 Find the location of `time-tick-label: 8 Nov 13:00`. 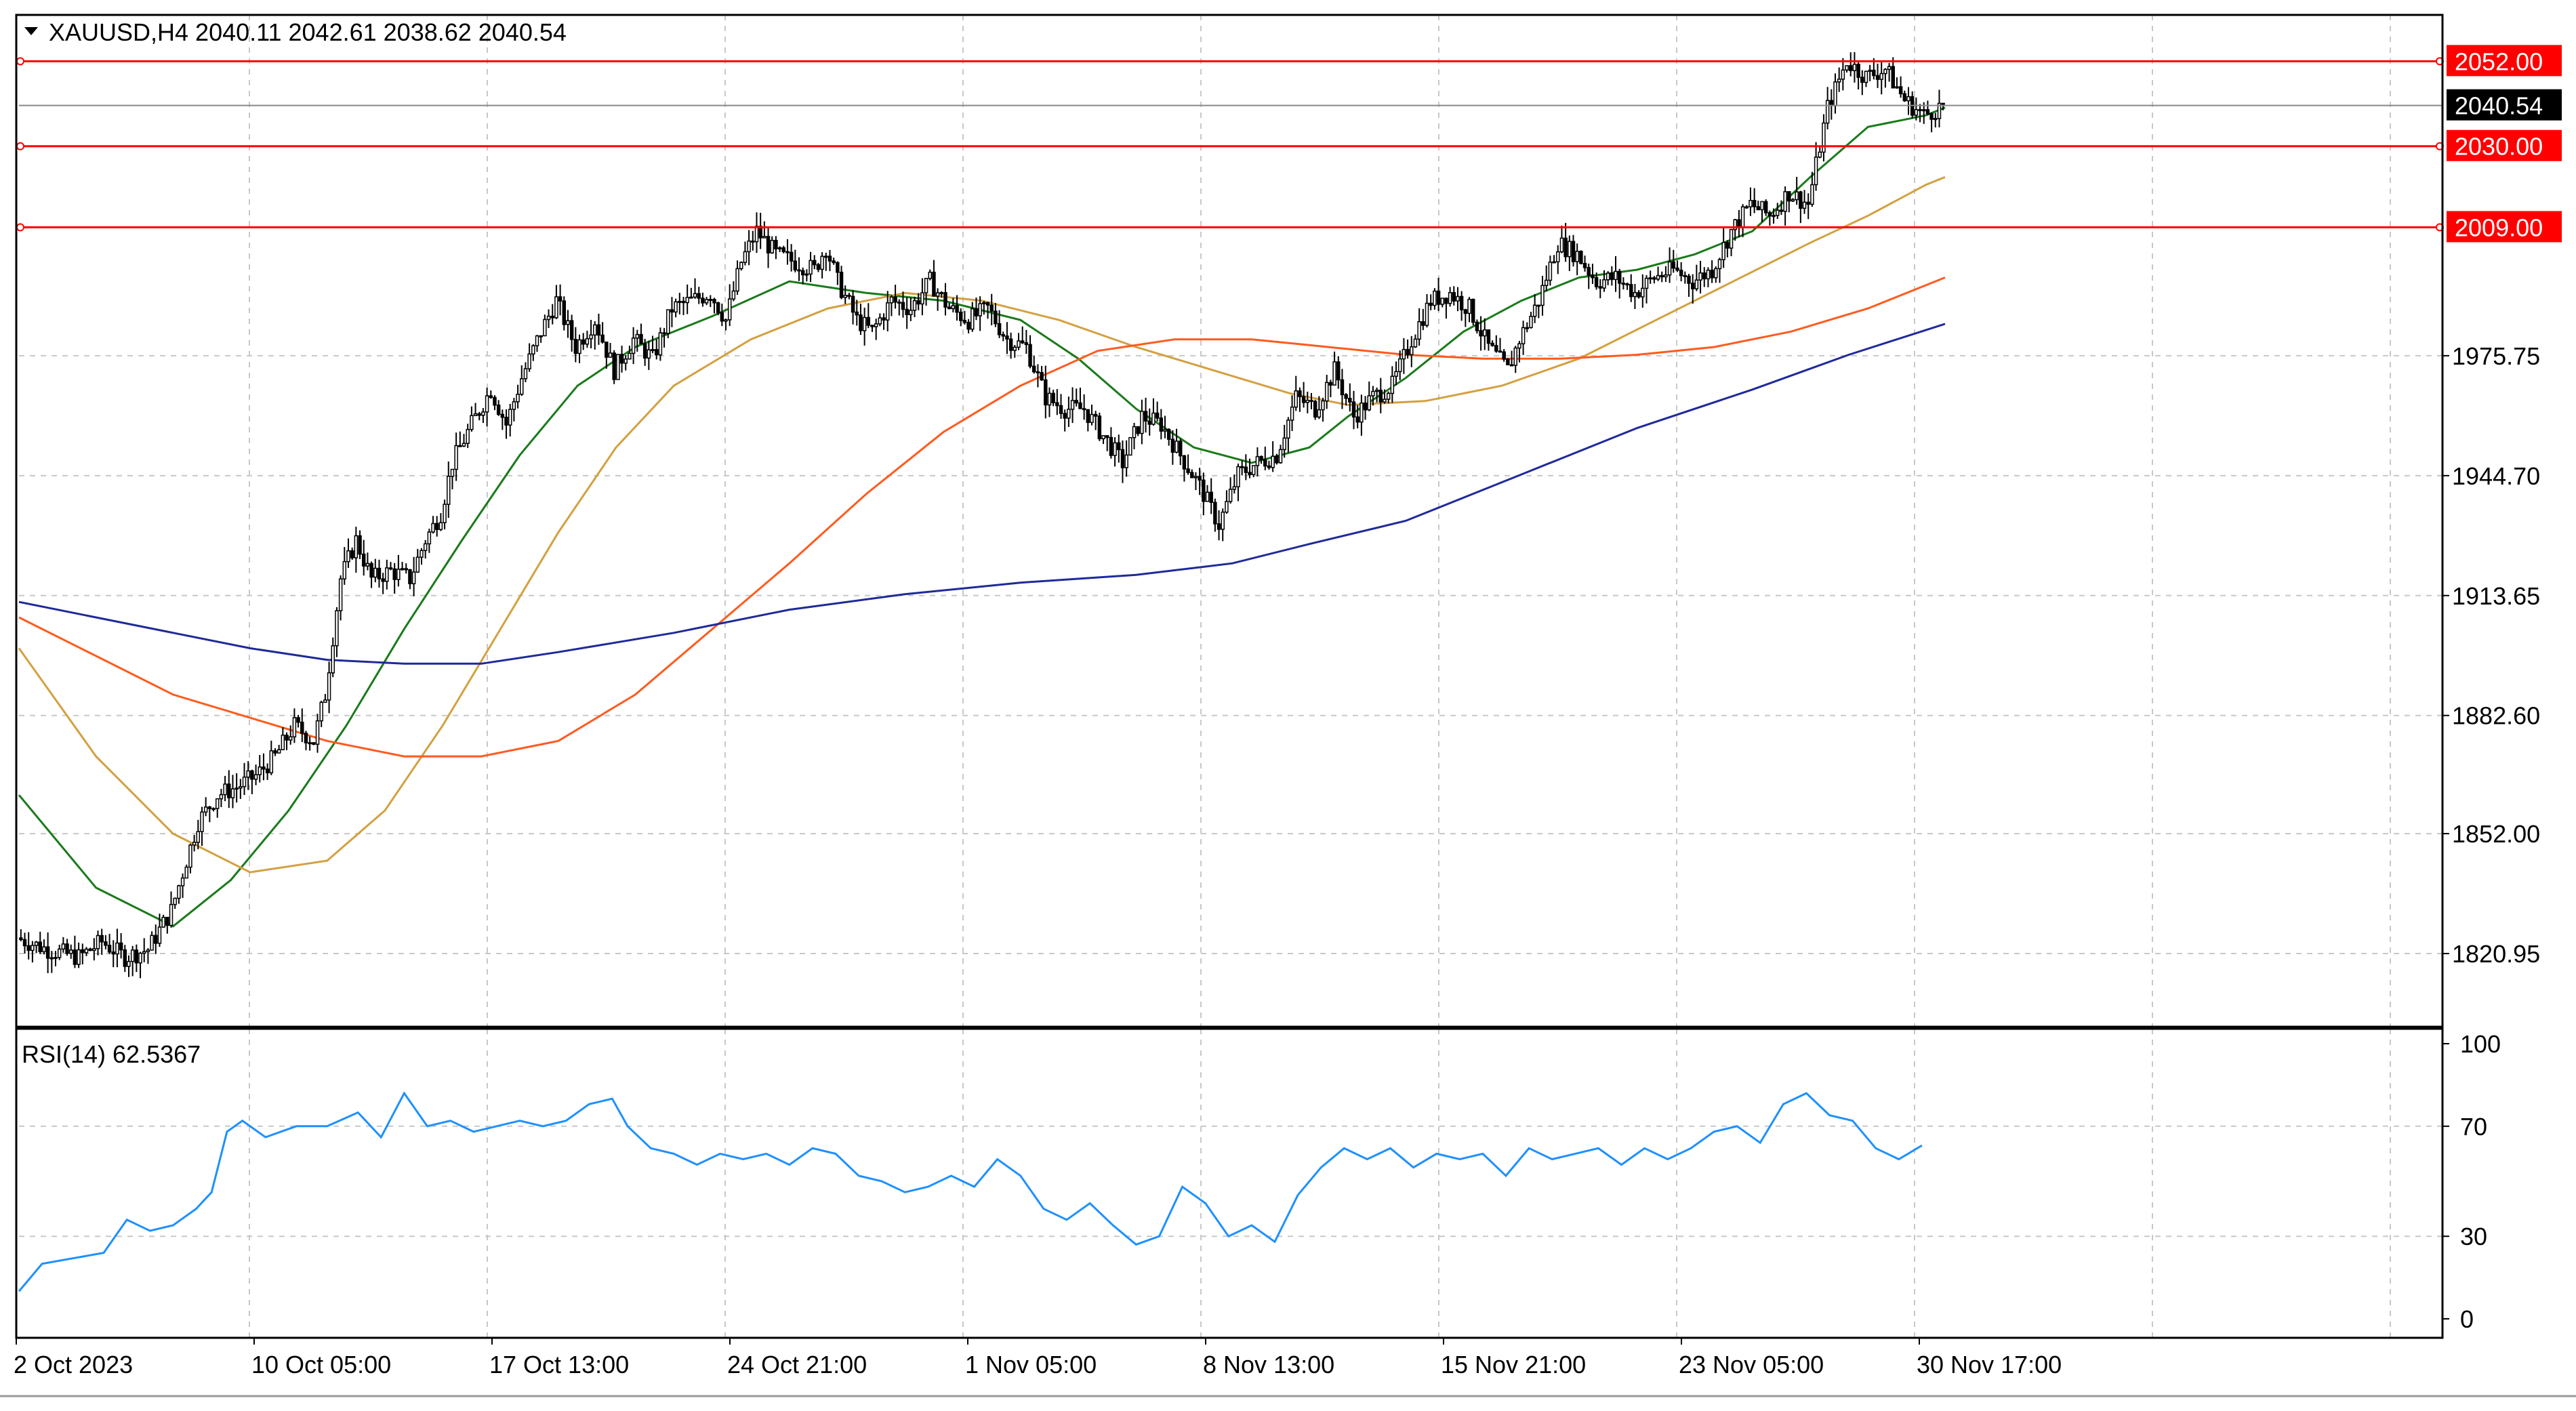

time-tick-label: 8 Nov 13:00 is located at coordinates (1268, 1364).